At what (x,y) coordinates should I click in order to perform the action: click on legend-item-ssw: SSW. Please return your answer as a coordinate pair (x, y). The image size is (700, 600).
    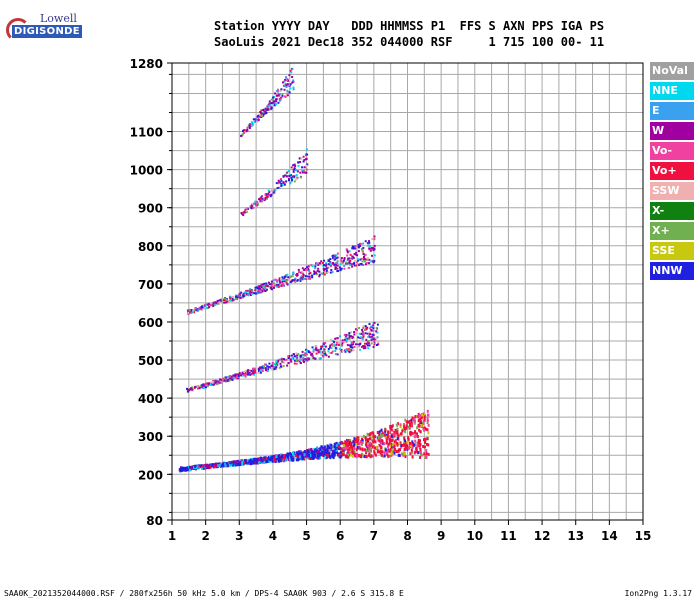
    Looking at the image, I should click on (672, 191).